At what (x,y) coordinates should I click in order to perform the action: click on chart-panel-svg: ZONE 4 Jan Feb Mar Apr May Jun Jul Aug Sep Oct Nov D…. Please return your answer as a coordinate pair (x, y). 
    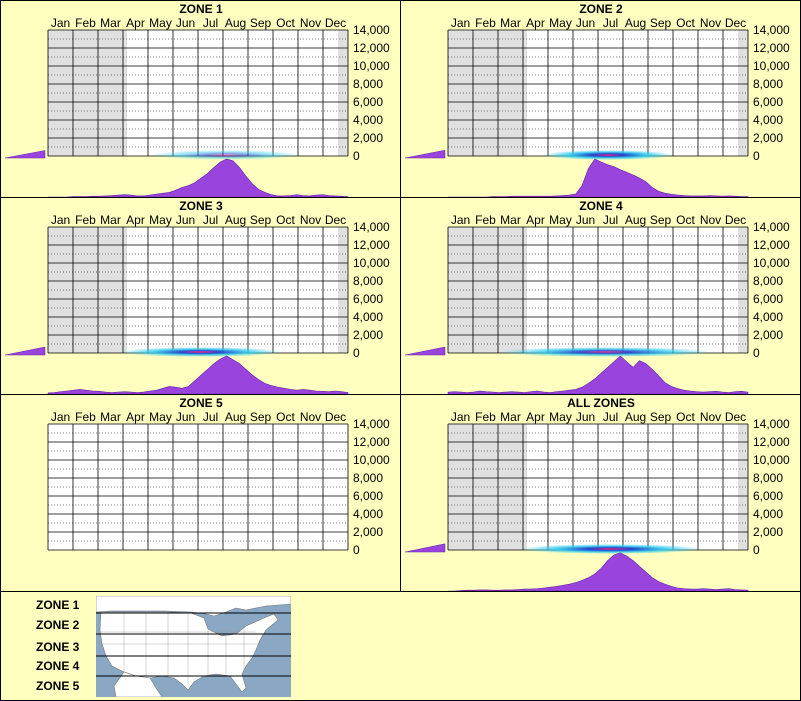
    Looking at the image, I should click on (597, 296).